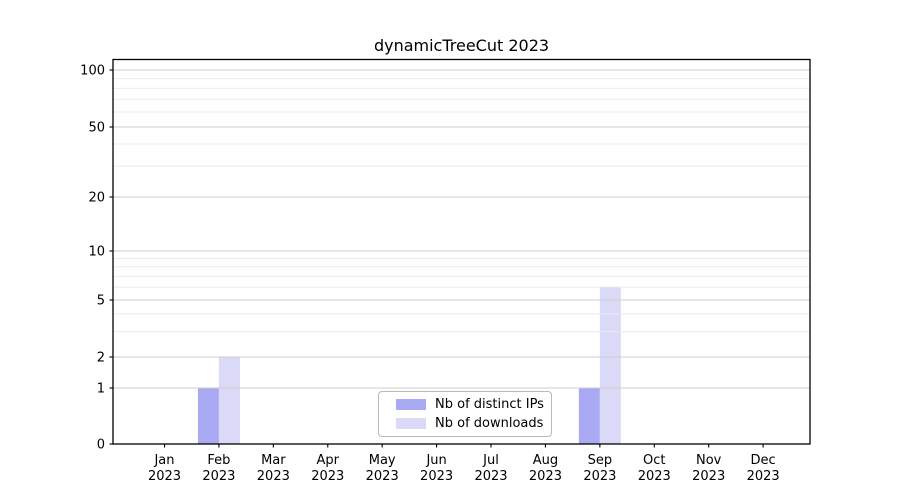  What do you see at coordinates (229, 400) in the screenshot?
I see `bar-downloads-feb` at bounding box center [229, 400].